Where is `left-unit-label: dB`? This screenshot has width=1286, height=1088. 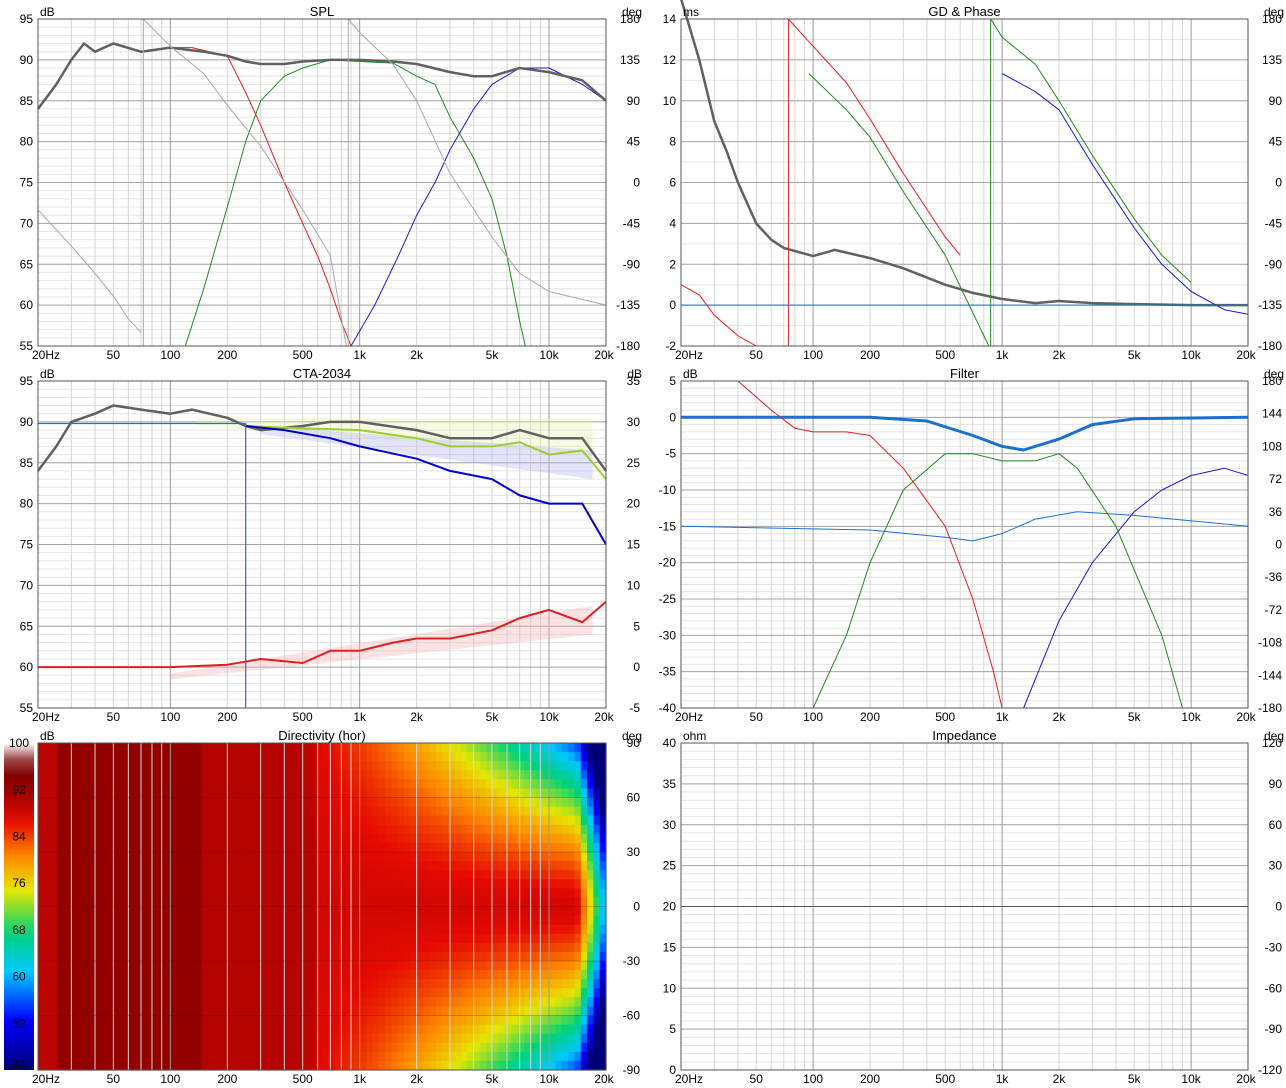
left-unit-label: dB is located at coordinates (690, 374).